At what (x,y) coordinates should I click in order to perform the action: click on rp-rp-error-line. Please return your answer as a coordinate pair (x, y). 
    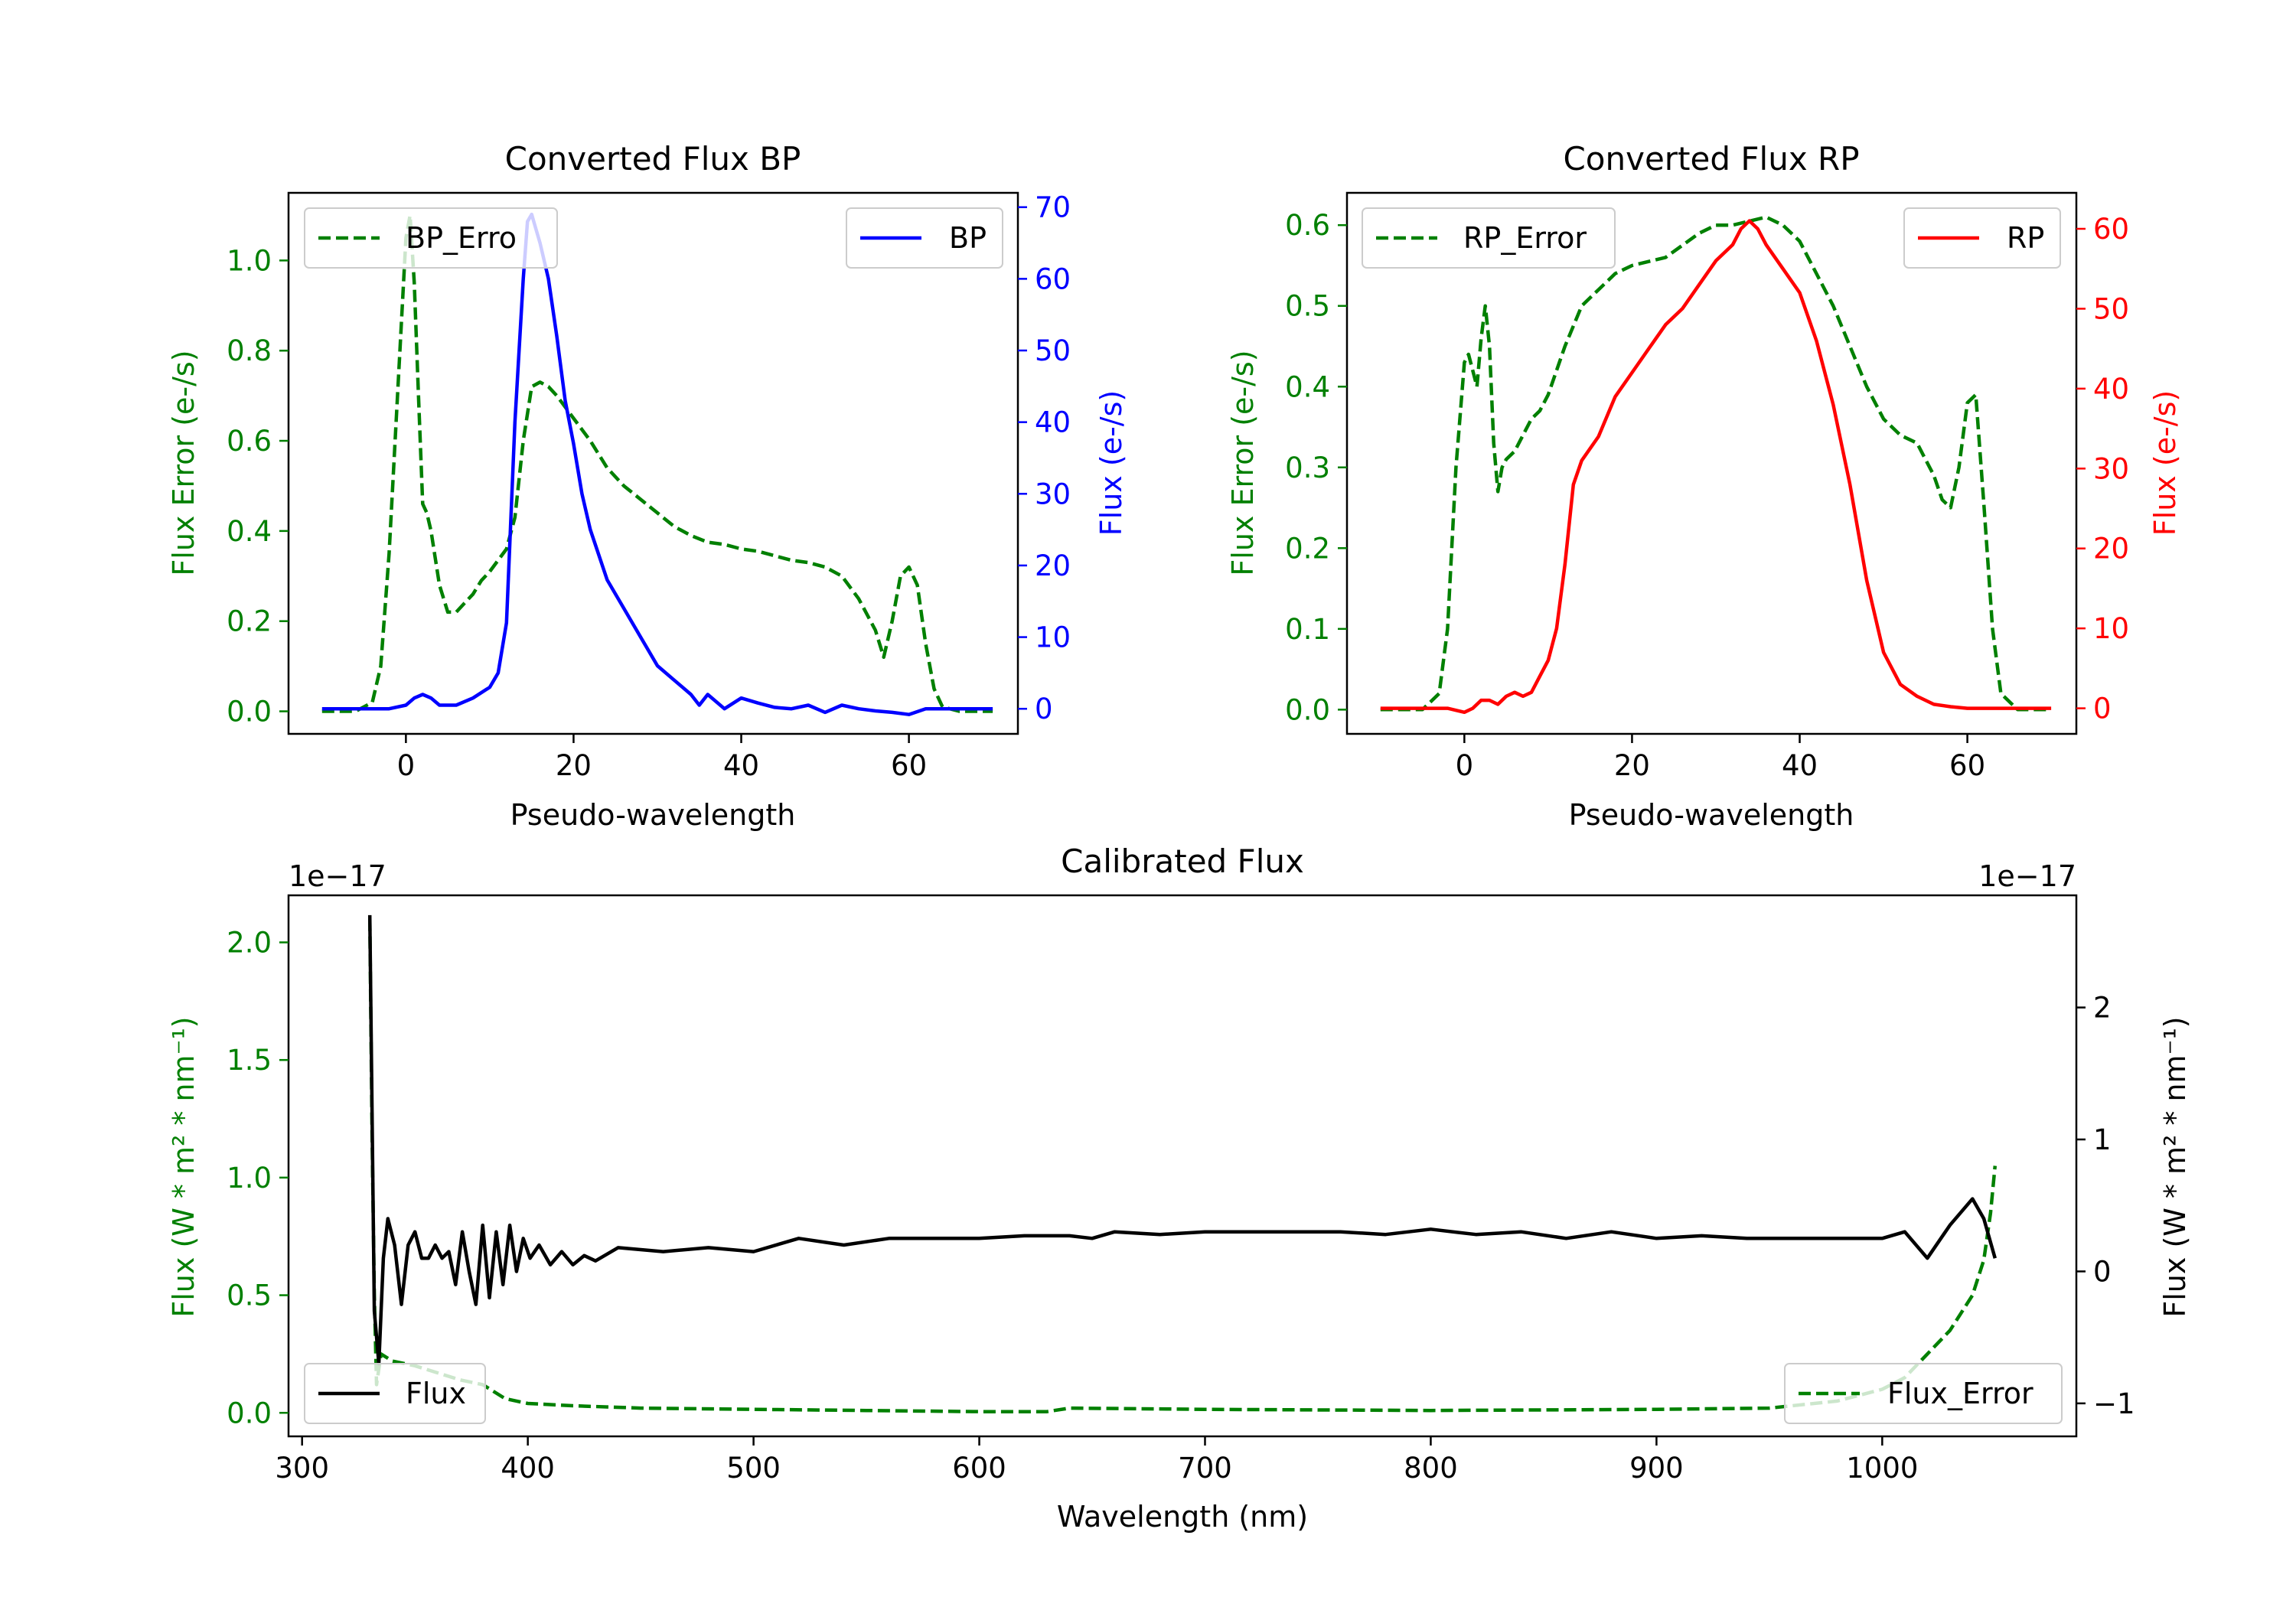
    Looking at the image, I should click on (1716, 463).